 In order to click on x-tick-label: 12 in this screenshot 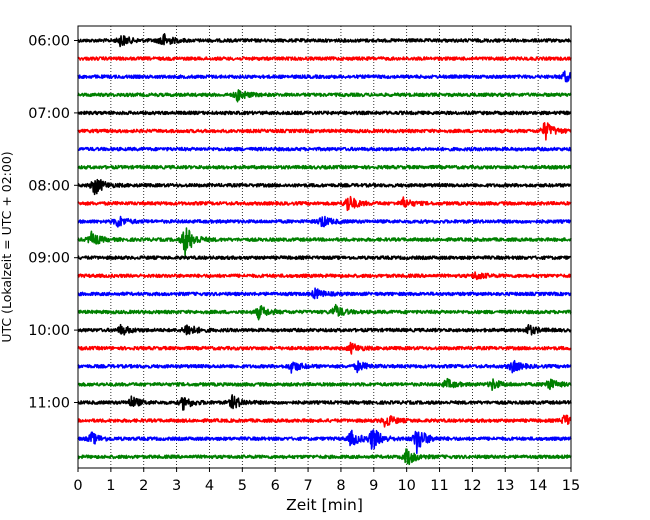, I will do `click(472, 486)`.